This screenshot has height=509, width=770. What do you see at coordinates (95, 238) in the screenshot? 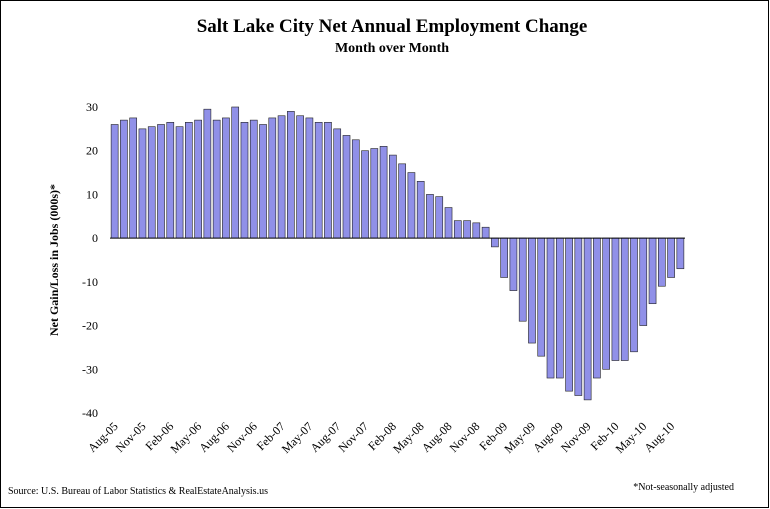
I see `y-tick-label: 0` at bounding box center [95, 238].